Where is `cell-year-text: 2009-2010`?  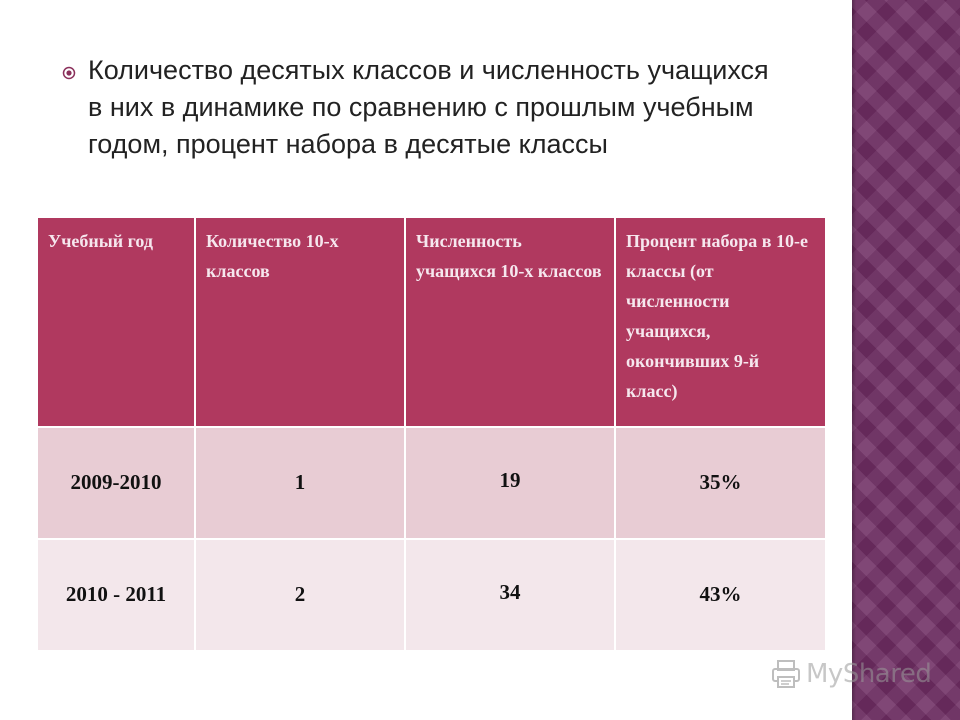
cell-year-text: 2009-2010 is located at coordinates (116, 482).